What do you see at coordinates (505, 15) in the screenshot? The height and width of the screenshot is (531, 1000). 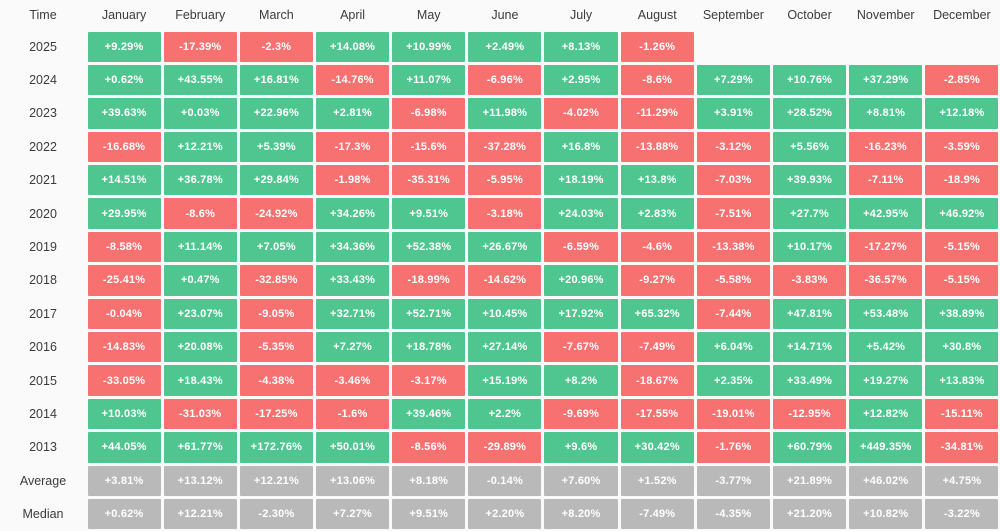 I see `month-header-june: June` at bounding box center [505, 15].